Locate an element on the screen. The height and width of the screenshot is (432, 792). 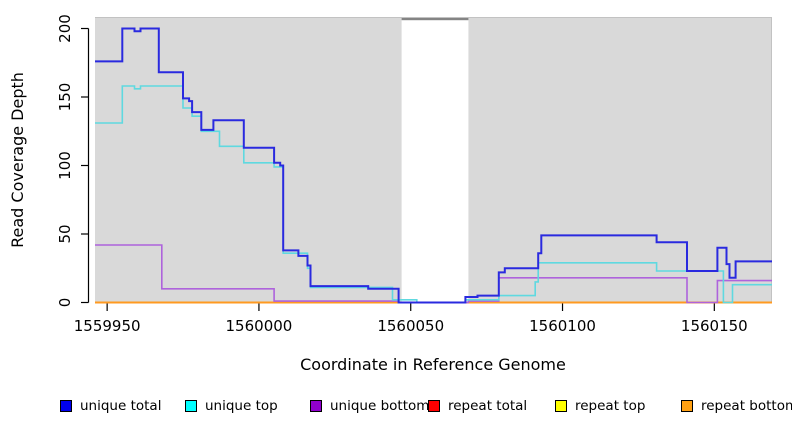
x-axis-title: Coordinate in Reference Genome is located at coordinates (433, 364).